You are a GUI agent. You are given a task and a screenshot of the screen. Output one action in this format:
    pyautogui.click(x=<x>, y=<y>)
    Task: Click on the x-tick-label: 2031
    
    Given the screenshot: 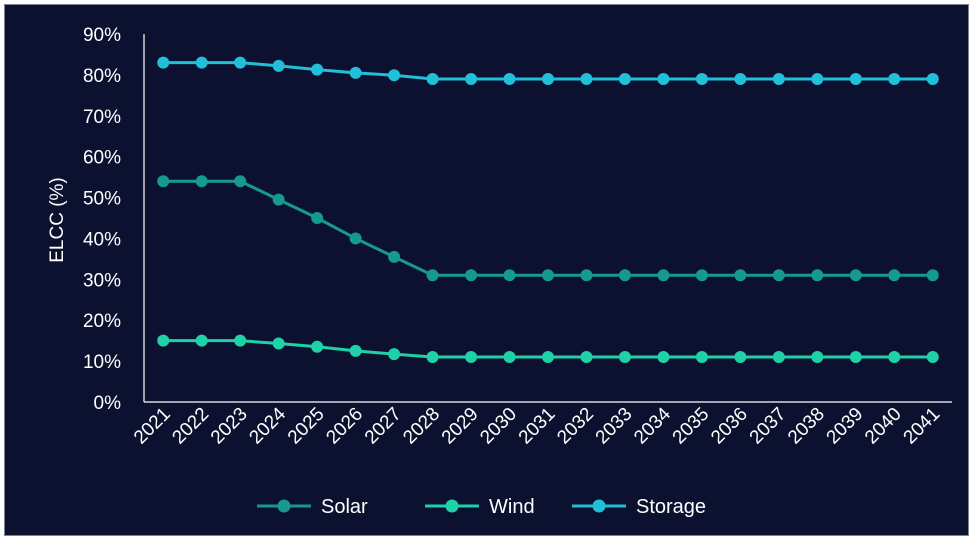 What is the action you would take?
    pyautogui.click(x=537, y=426)
    